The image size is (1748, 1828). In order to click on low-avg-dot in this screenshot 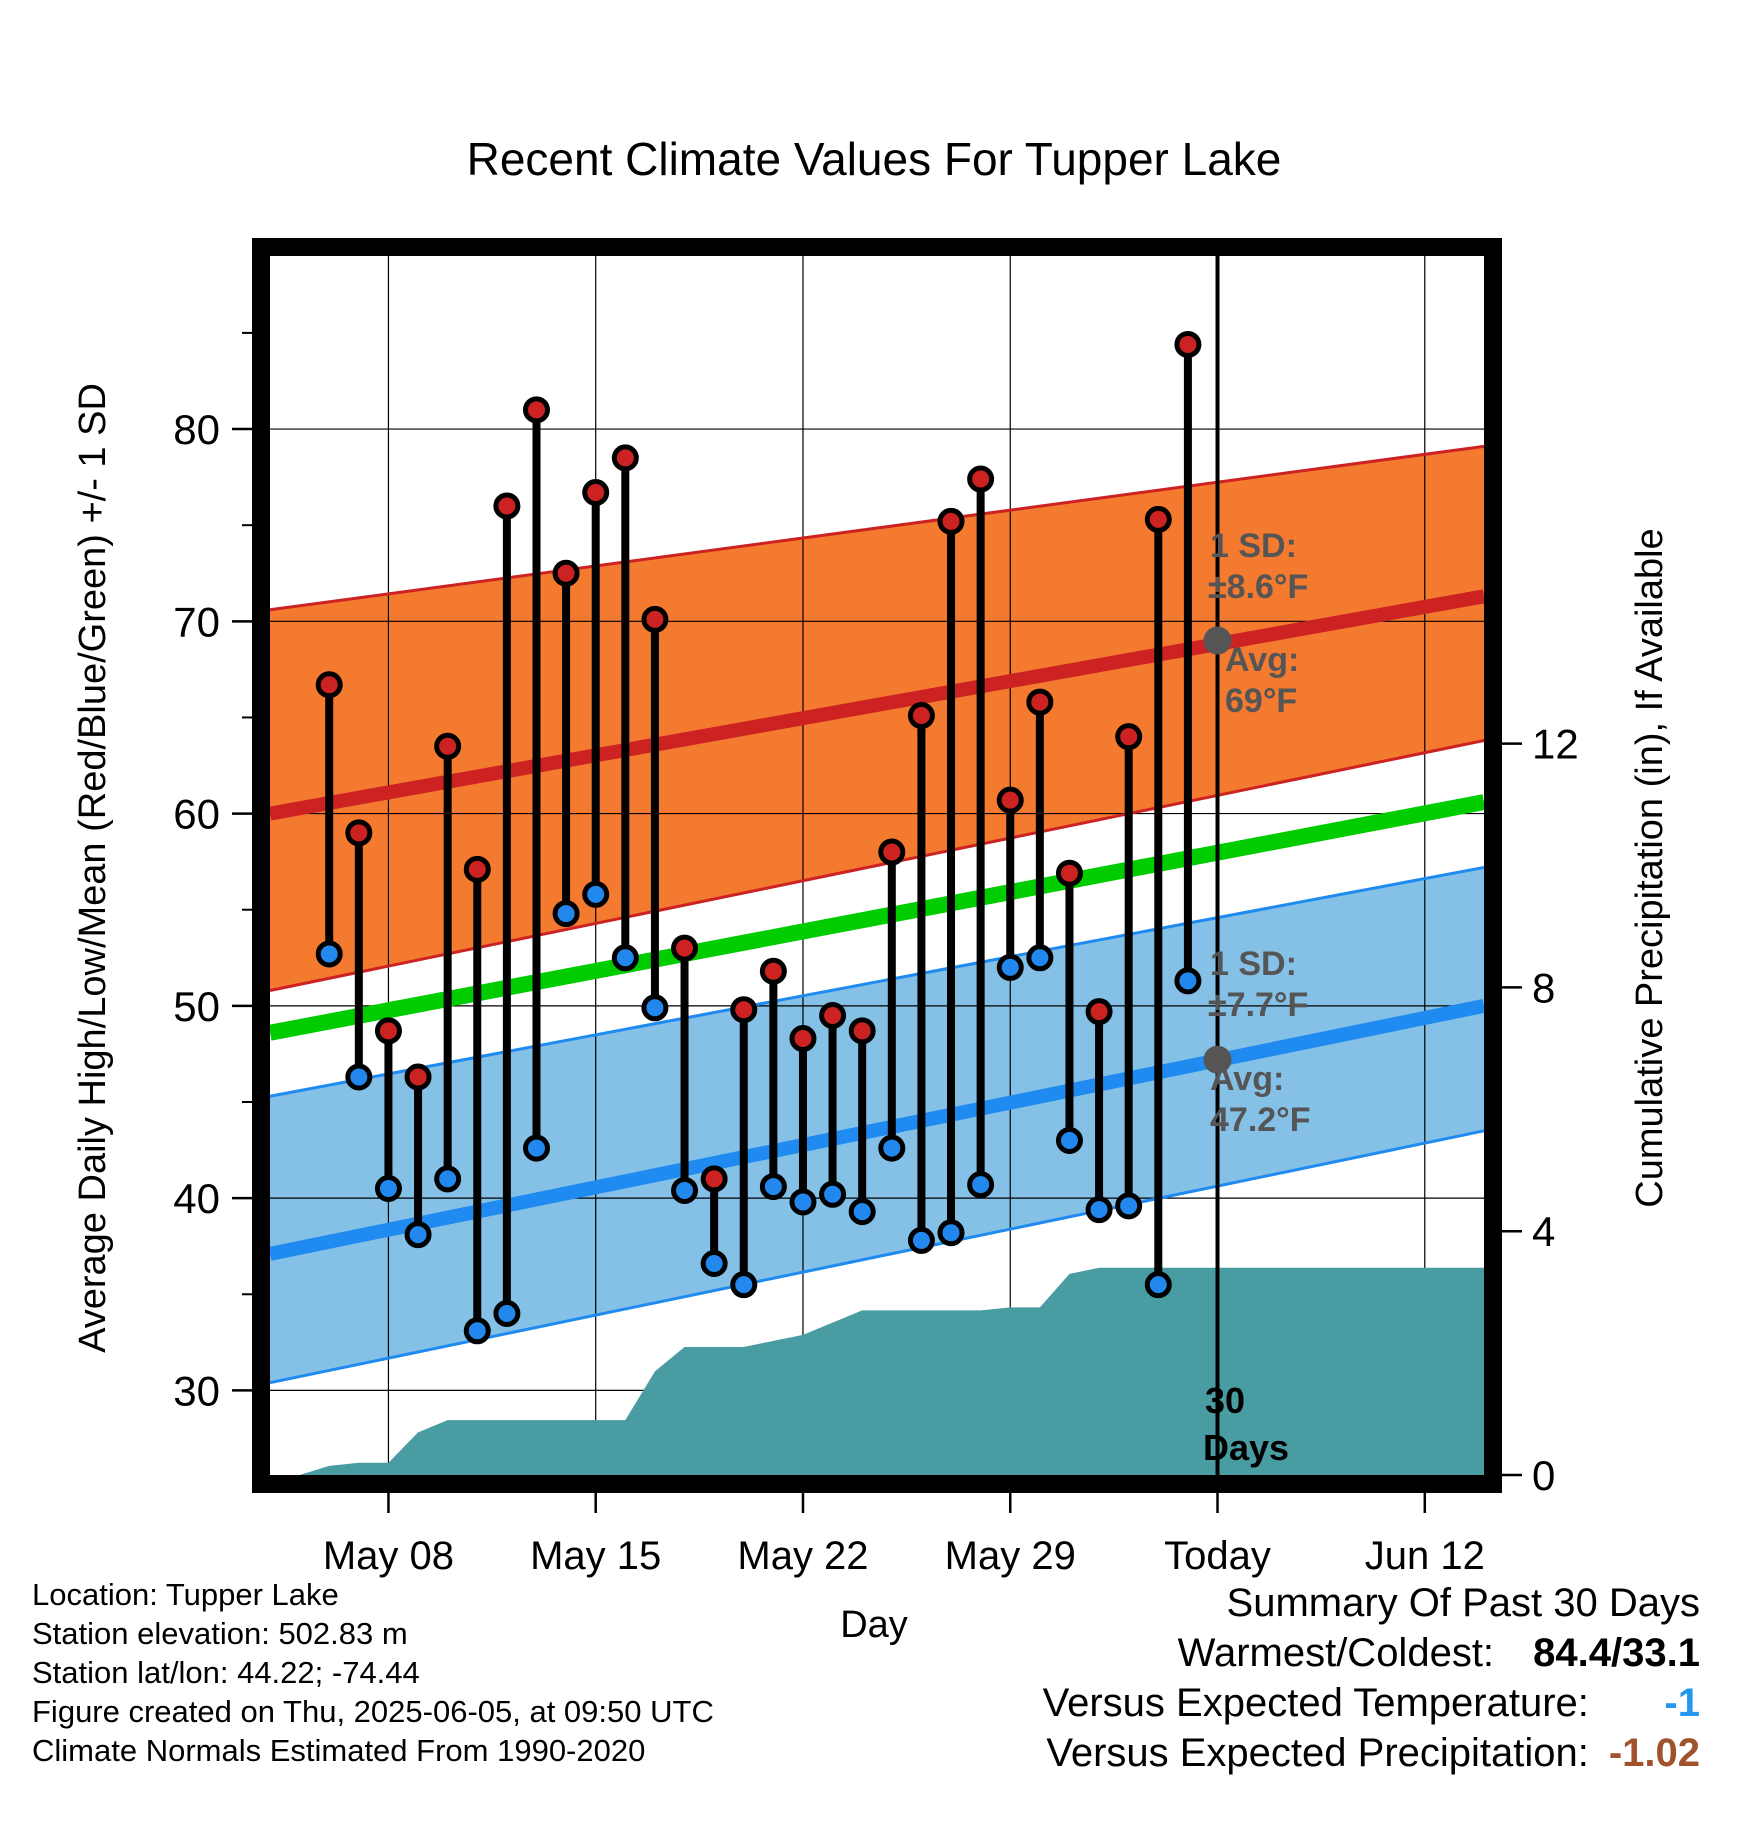, I will do `click(1217, 1059)`.